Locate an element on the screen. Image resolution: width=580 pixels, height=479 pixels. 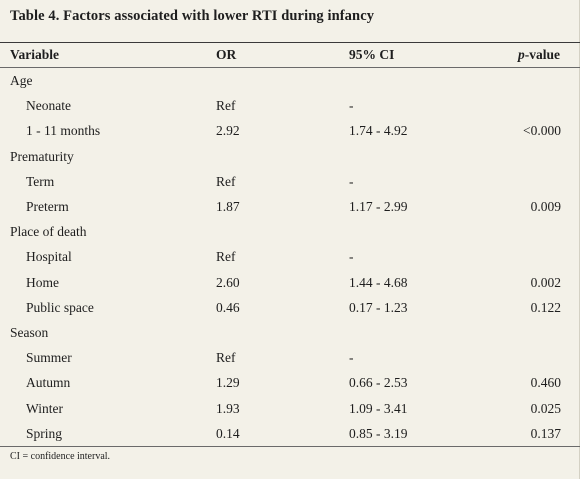
group-row: Season is located at coordinates (290, 332).